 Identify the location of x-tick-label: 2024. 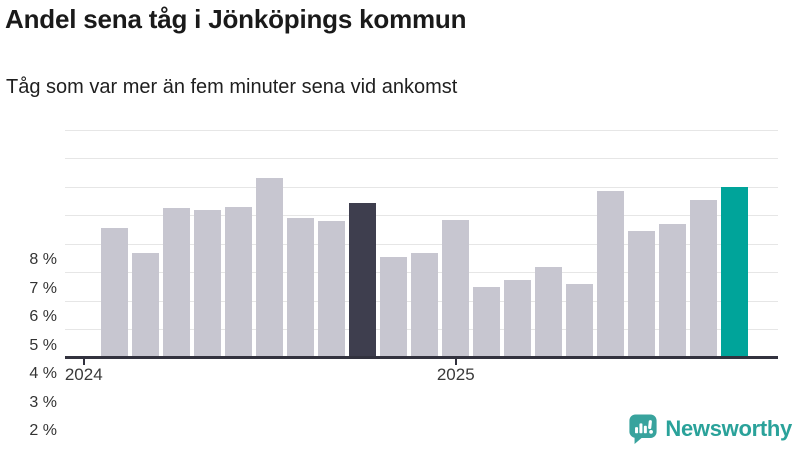
(83, 374).